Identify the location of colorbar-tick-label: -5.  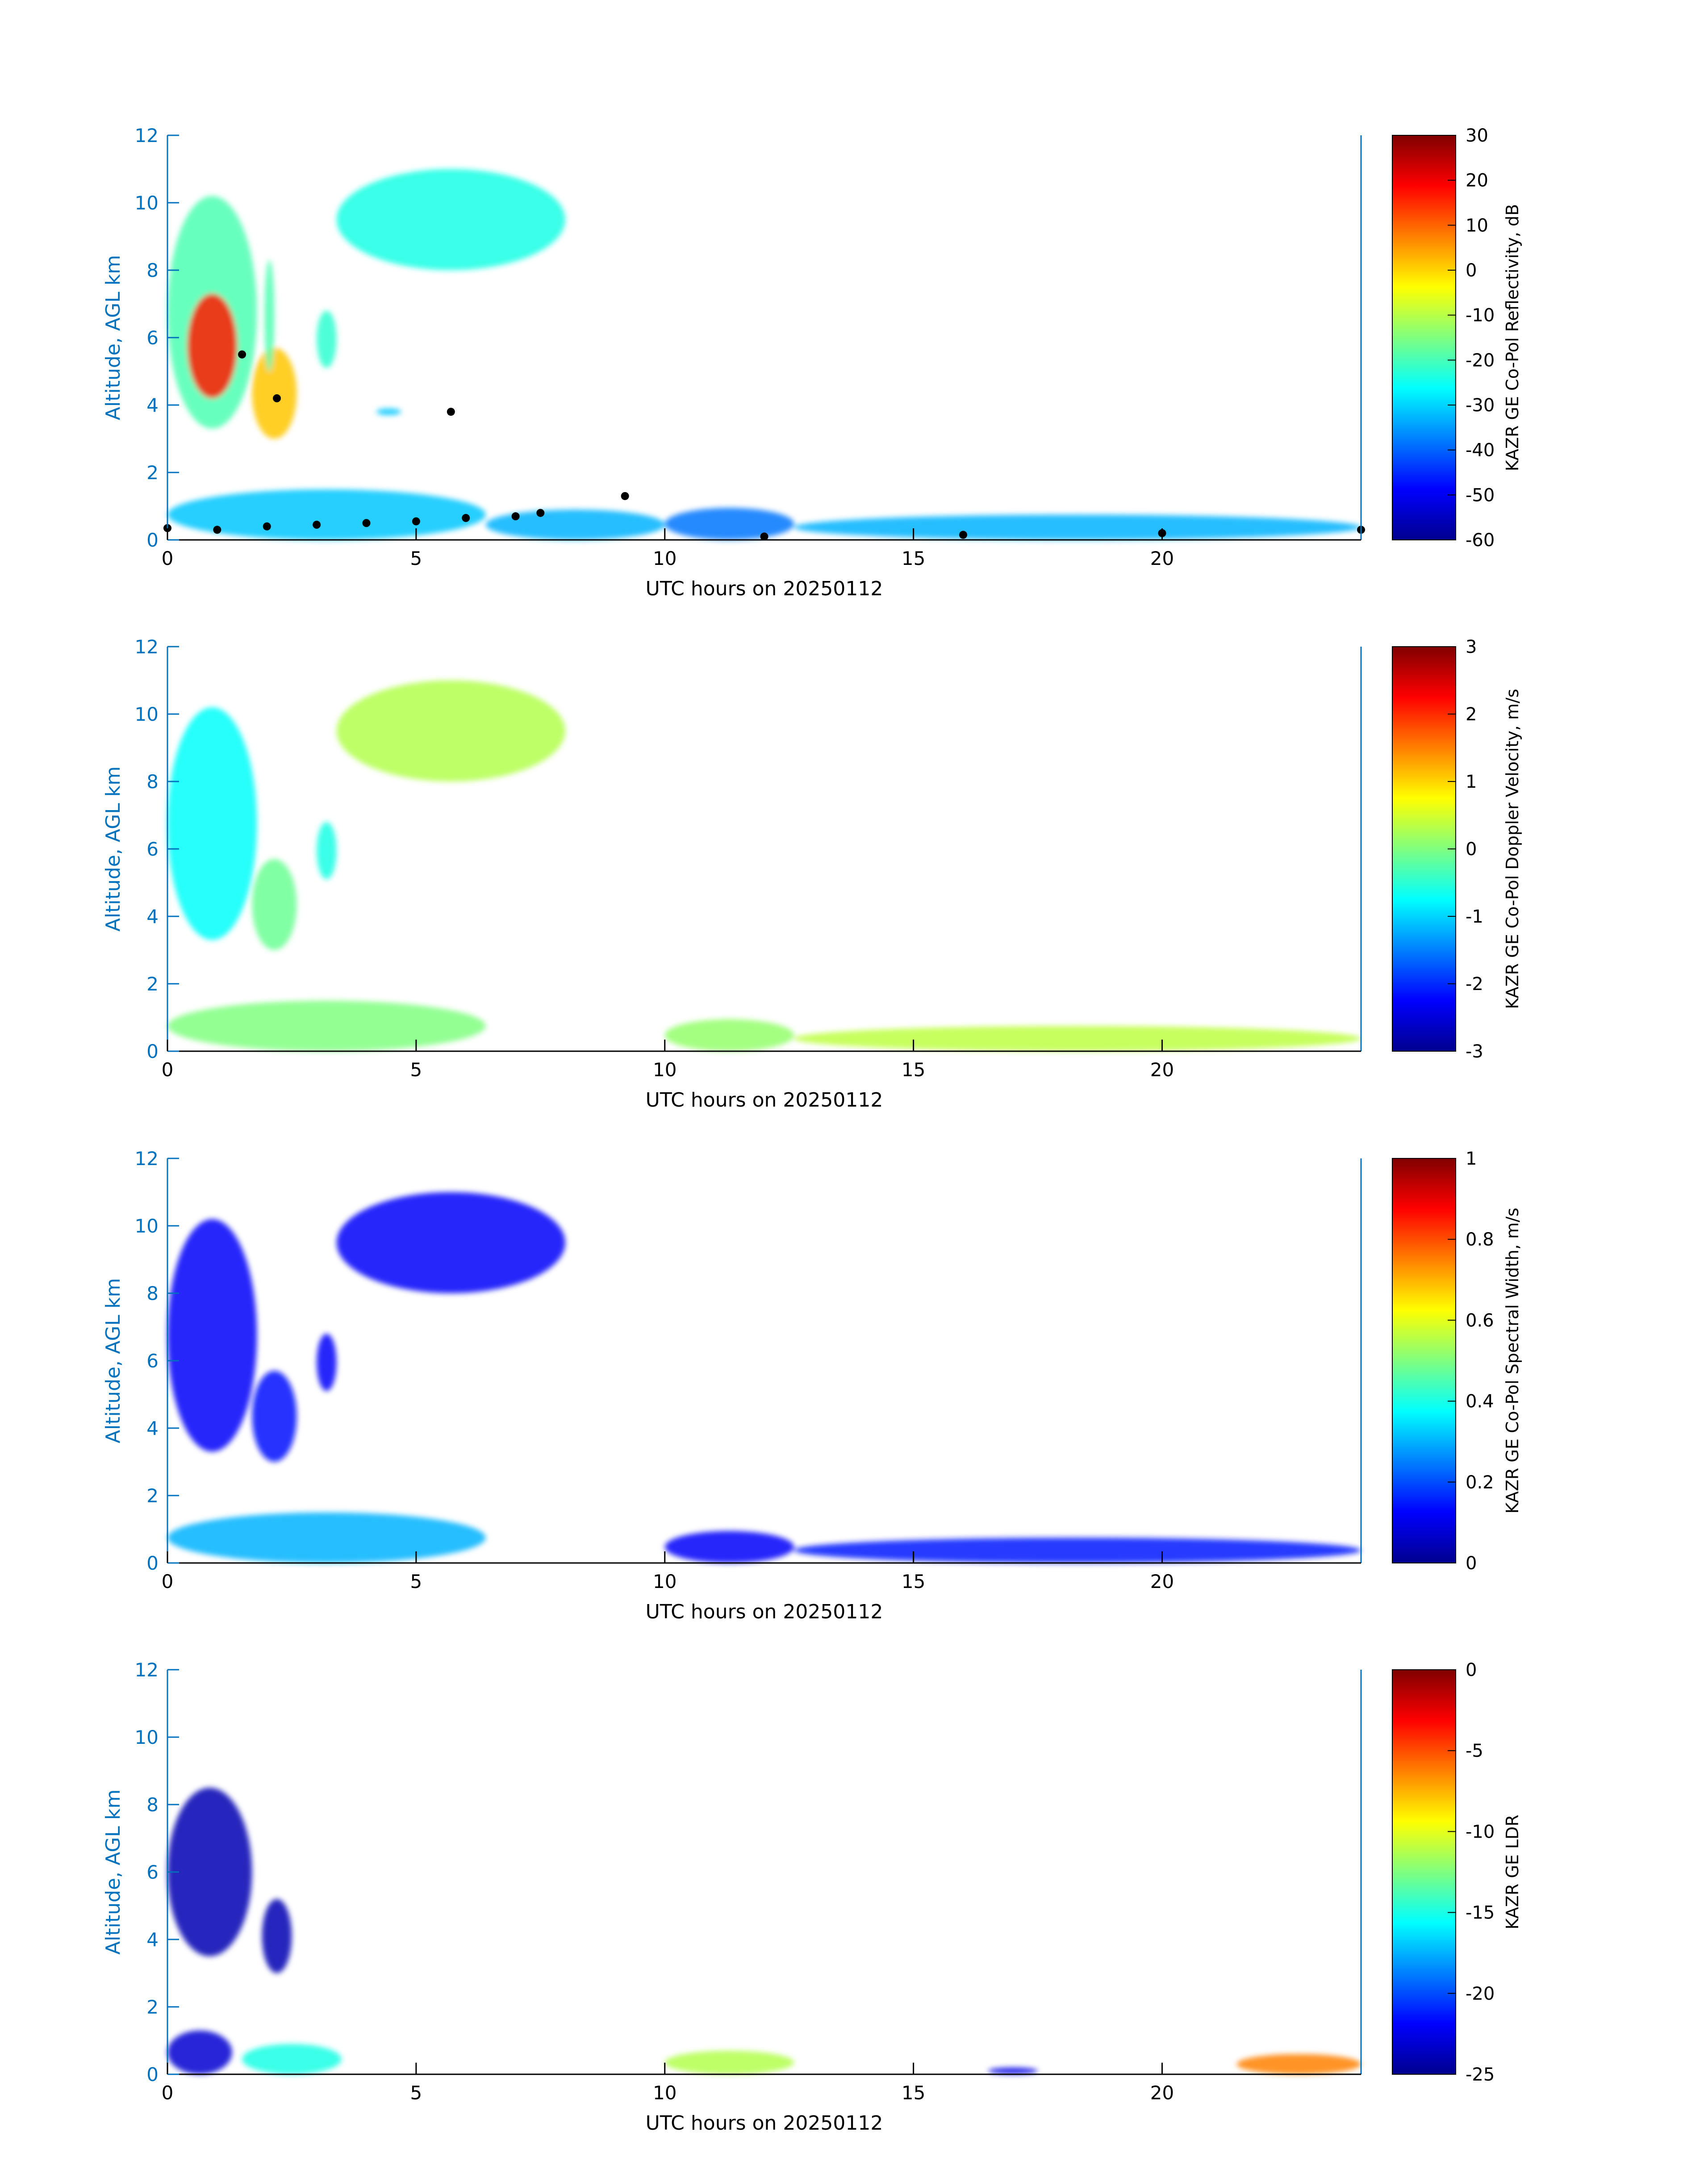
(1474, 1751).